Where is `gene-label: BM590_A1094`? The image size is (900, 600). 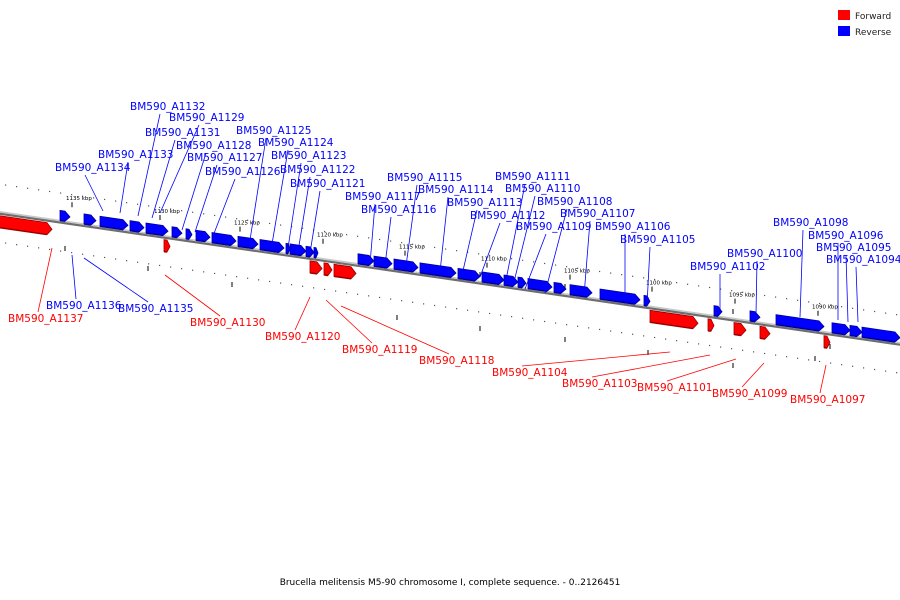 gene-label: BM590_A1094 is located at coordinates (863, 260).